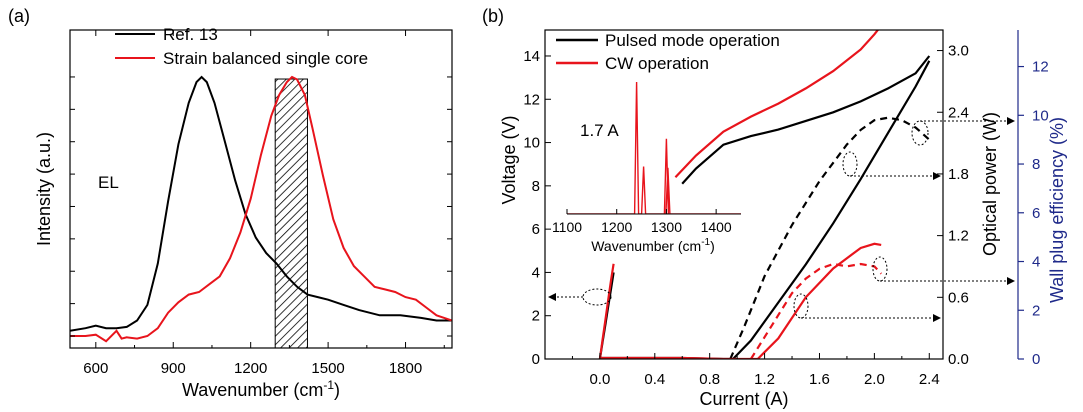 The width and height of the screenshot is (1083, 412). What do you see at coordinates (190, 34) in the screenshot?
I see `legend-label-ref13: Ref. 13` at bounding box center [190, 34].